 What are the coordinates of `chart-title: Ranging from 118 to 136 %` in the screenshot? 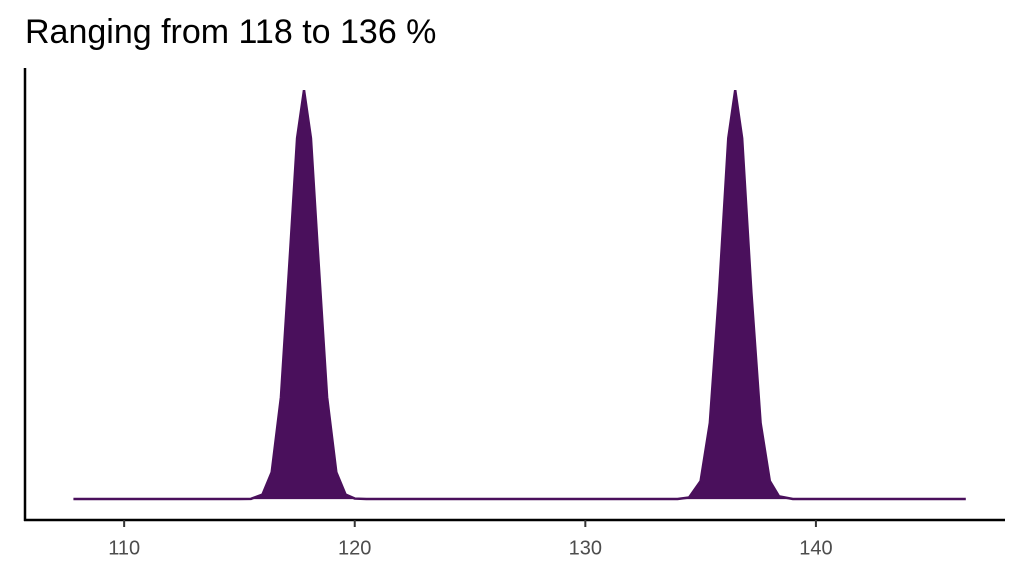 It's located at (230, 32).